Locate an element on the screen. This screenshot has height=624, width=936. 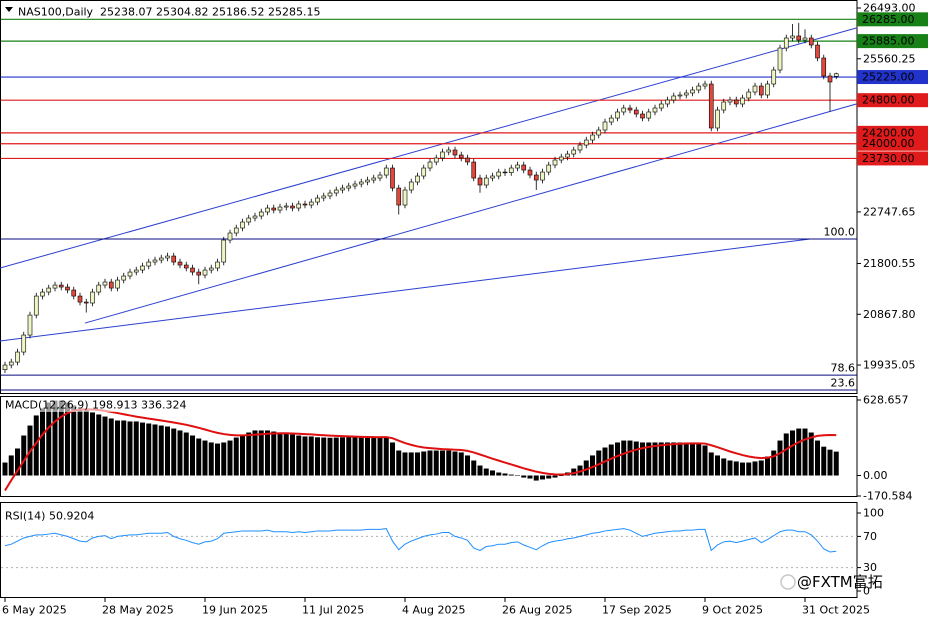
y-tick-label: 19935.05 is located at coordinates (889, 365).